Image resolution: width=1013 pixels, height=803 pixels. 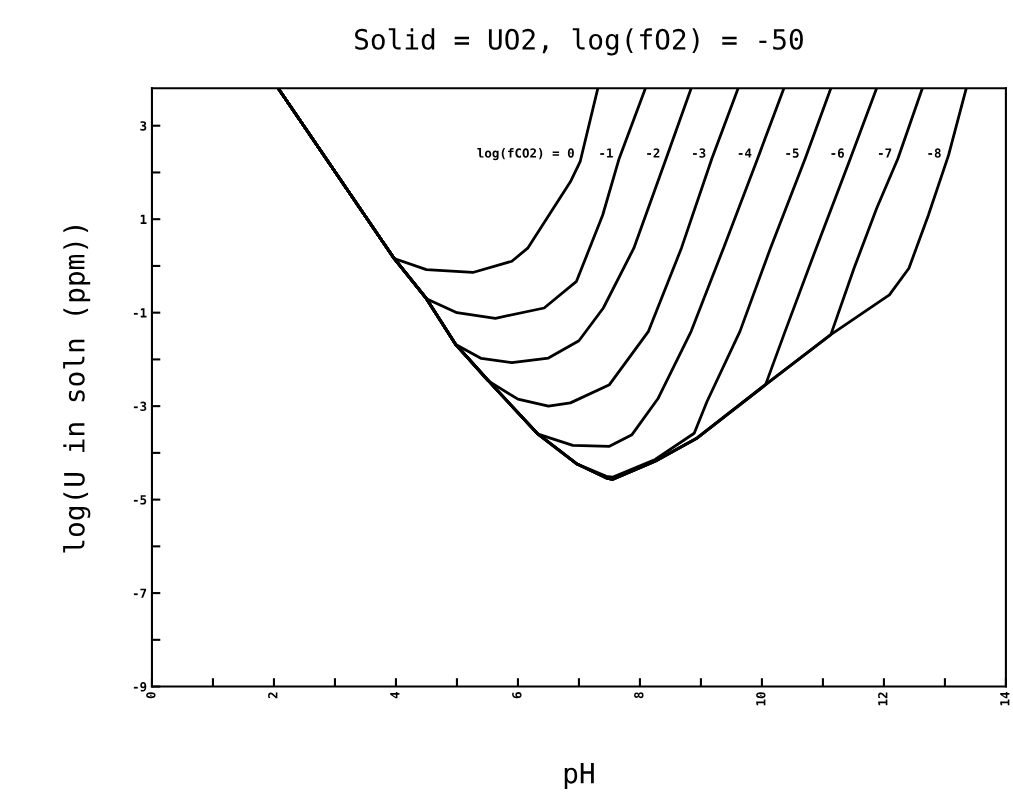 What do you see at coordinates (792, 153) in the screenshot?
I see `series-label: -5` at bounding box center [792, 153].